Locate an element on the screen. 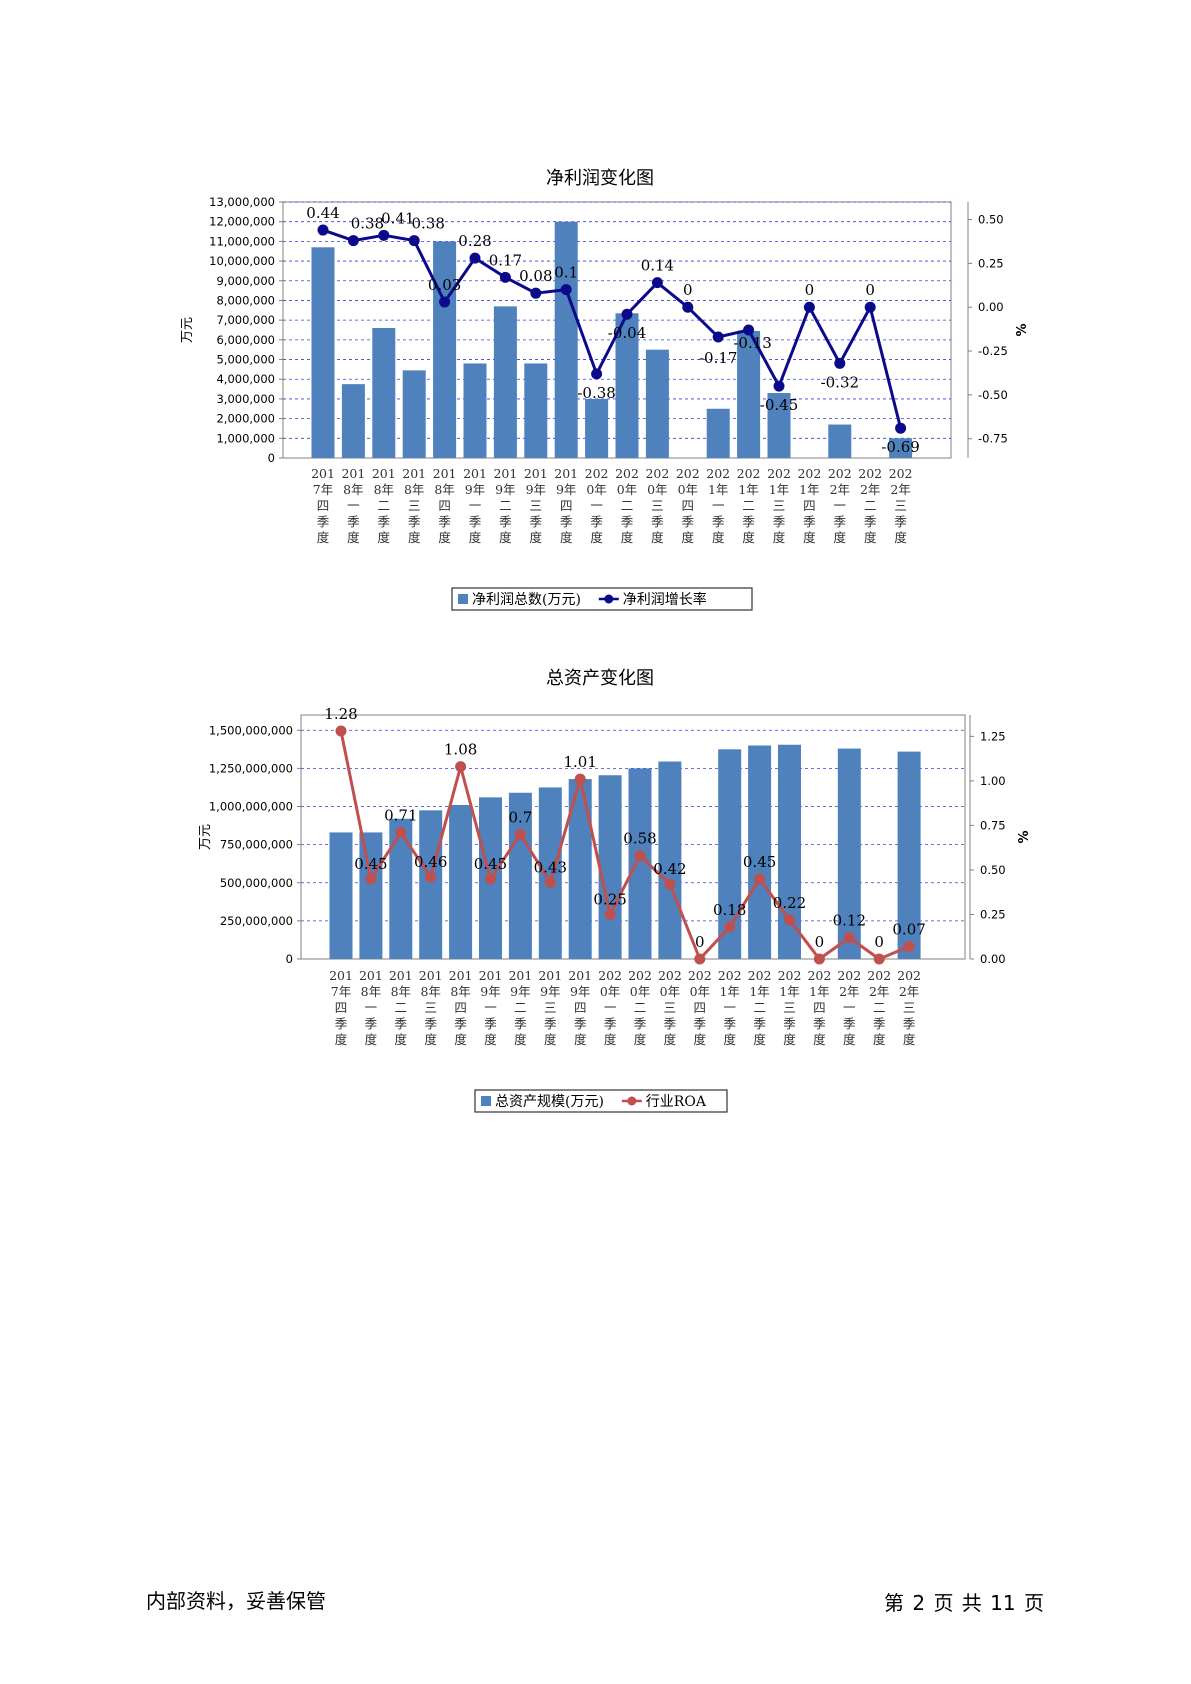  category-label: 201 7年四季度 is located at coordinates (323, 505).